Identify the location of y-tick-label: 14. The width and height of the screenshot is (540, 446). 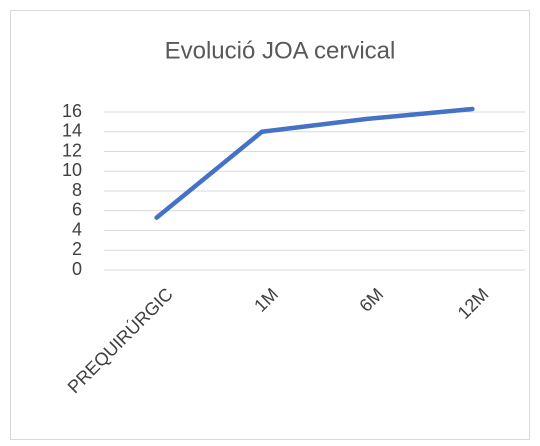
(72, 131).